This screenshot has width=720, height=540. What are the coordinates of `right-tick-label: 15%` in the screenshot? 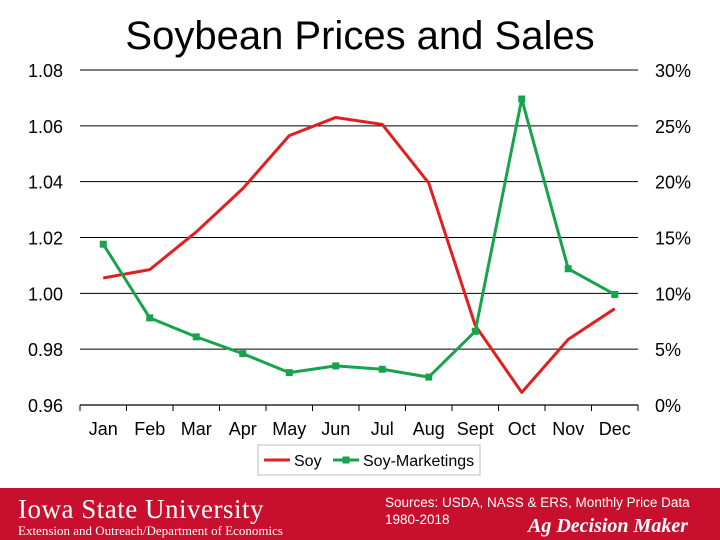 It's located at (673, 239).